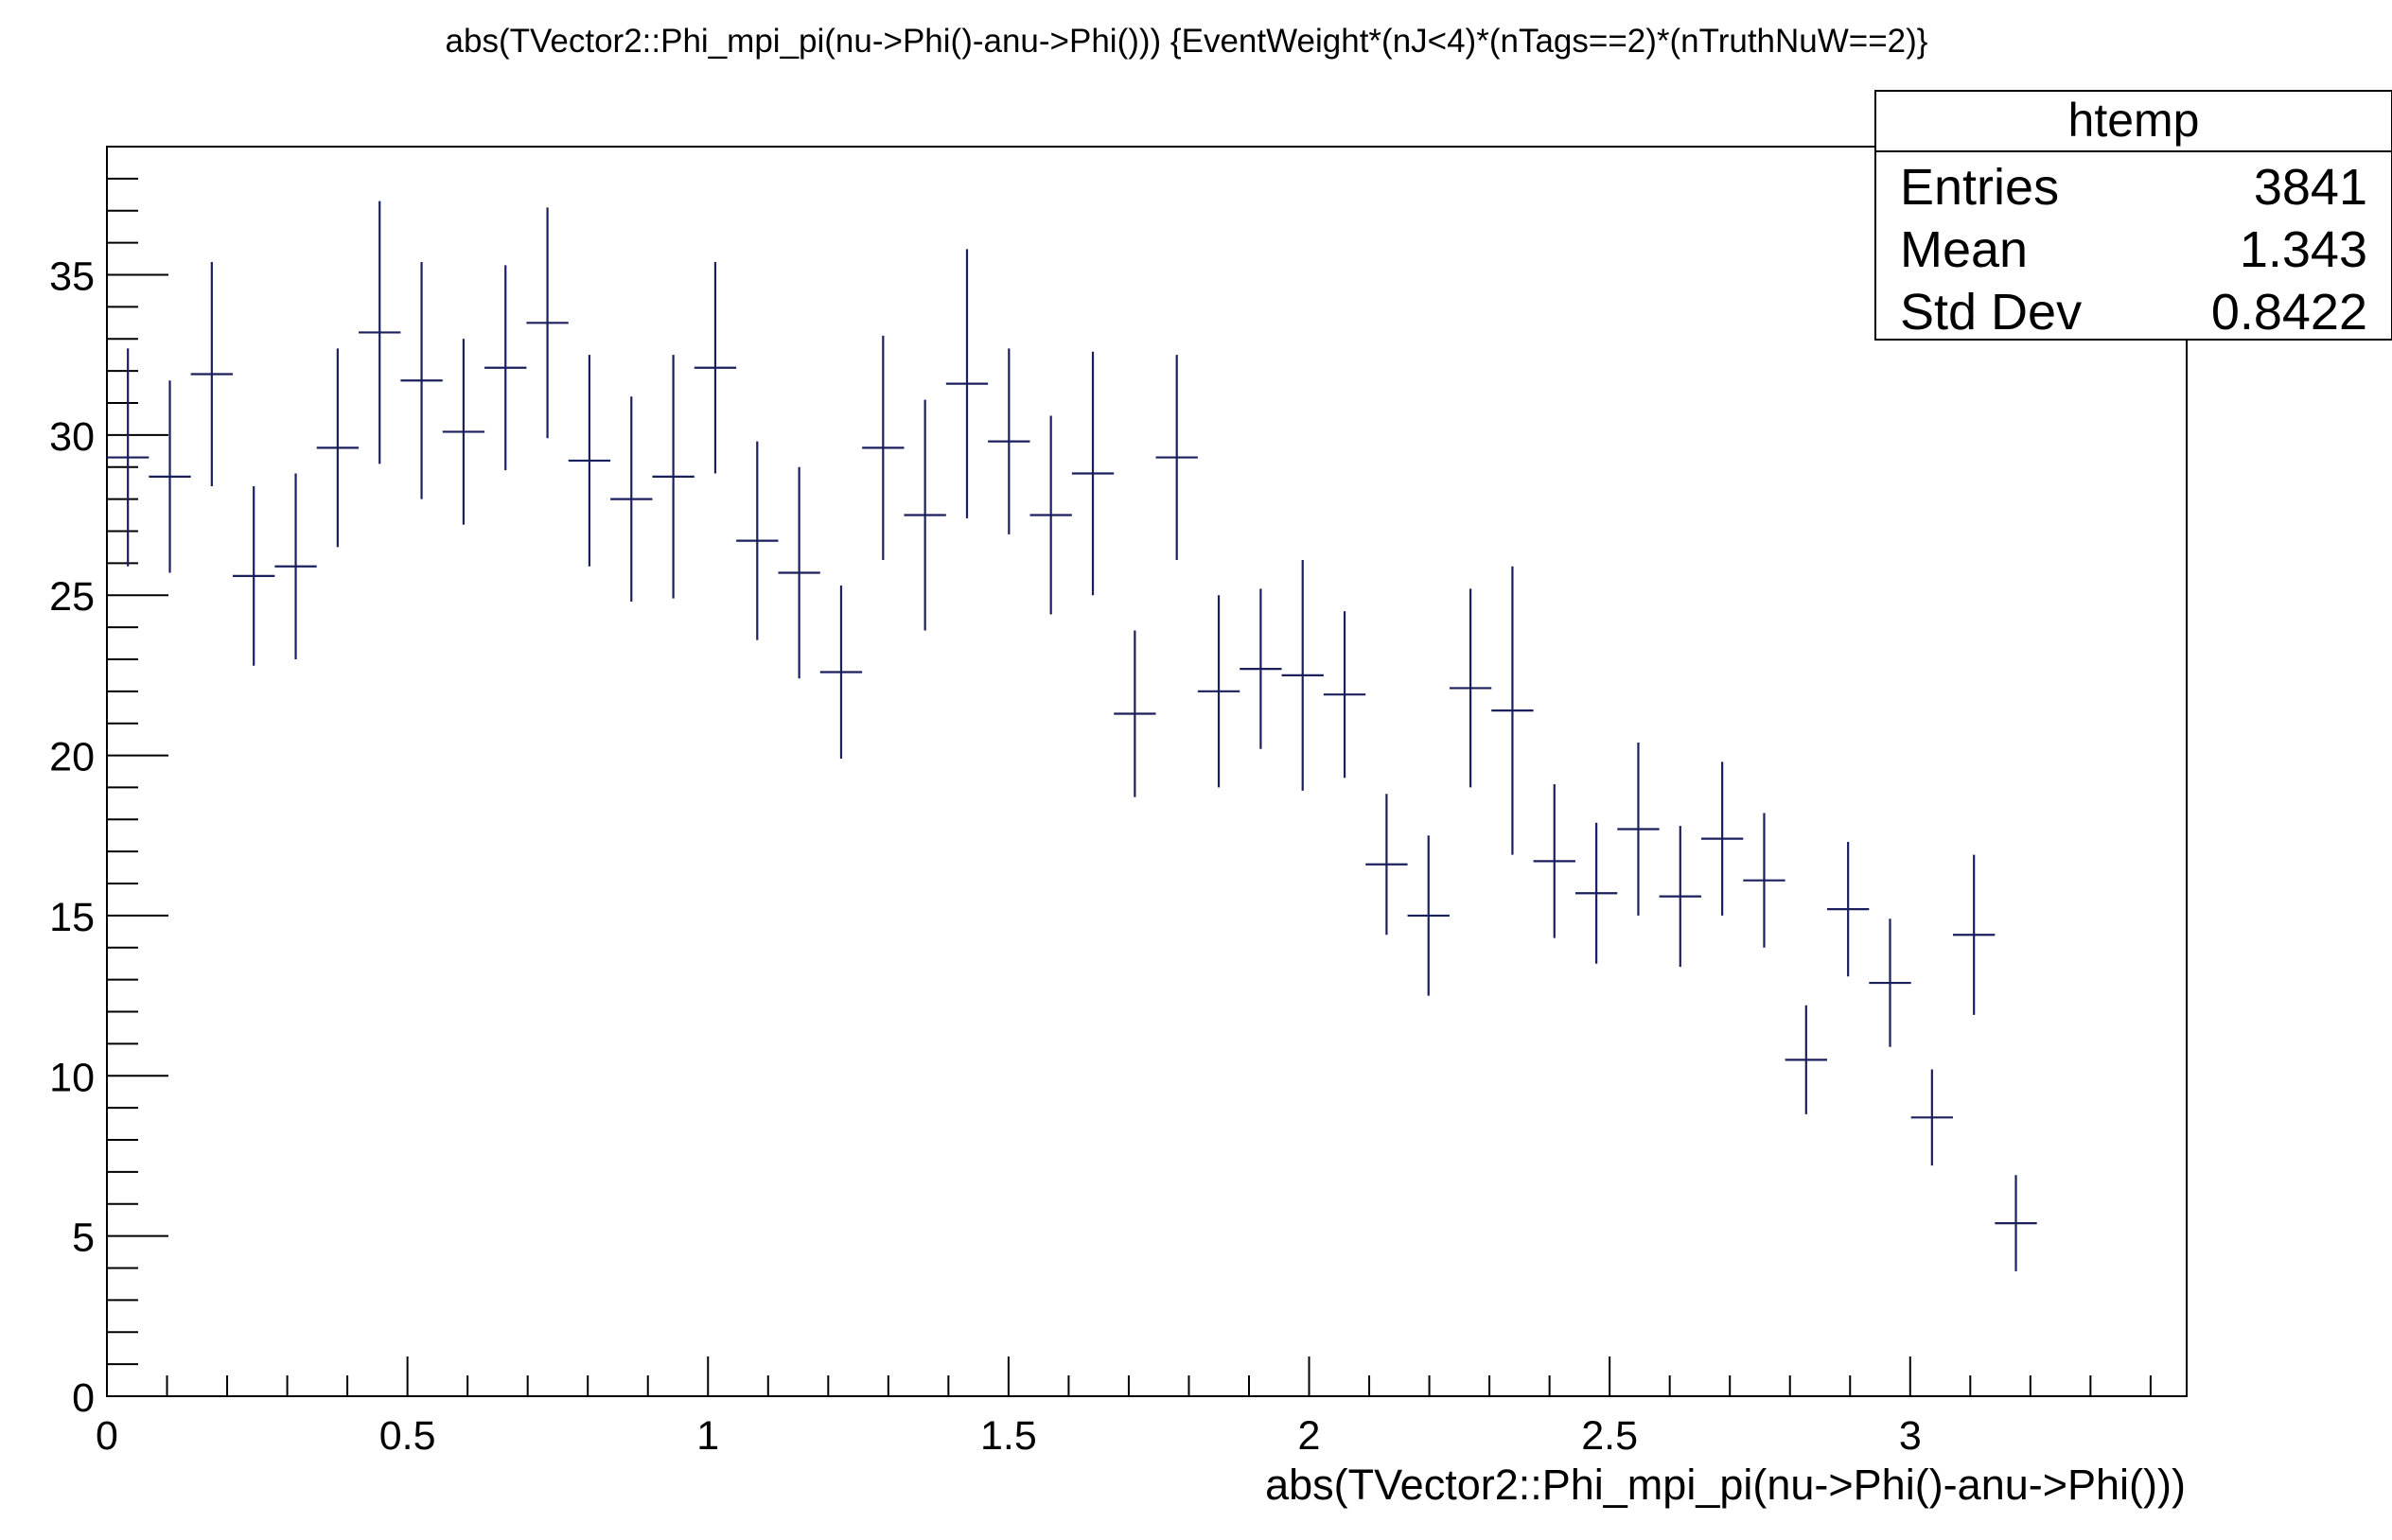 The width and height of the screenshot is (2392, 1540). Describe the element at coordinates (2303, 249) in the screenshot. I see `stats-mean-value: 1.343` at that location.